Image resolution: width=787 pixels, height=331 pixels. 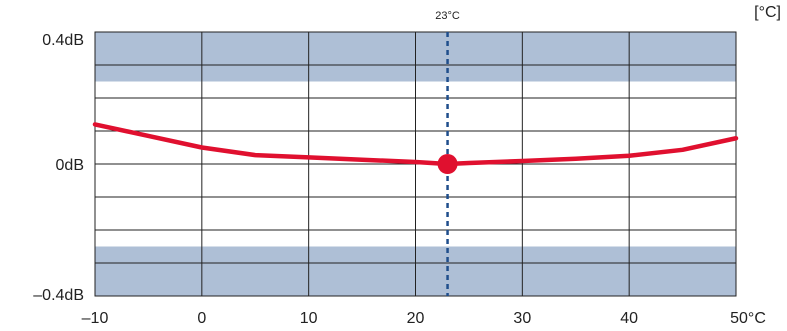 What do you see at coordinates (415, 144) in the screenshot?
I see `series-line-path` at bounding box center [415, 144].